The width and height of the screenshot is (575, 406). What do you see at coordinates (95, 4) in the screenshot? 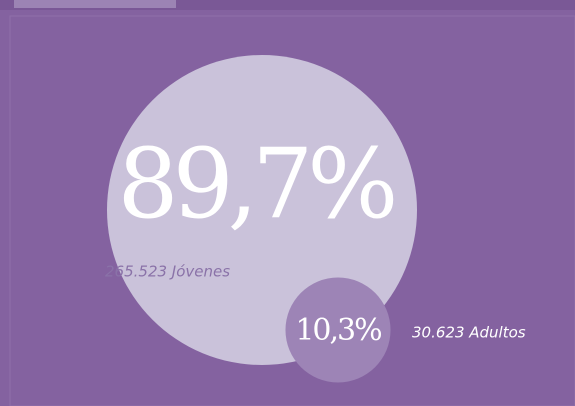
I see `tab` at bounding box center [95, 4].